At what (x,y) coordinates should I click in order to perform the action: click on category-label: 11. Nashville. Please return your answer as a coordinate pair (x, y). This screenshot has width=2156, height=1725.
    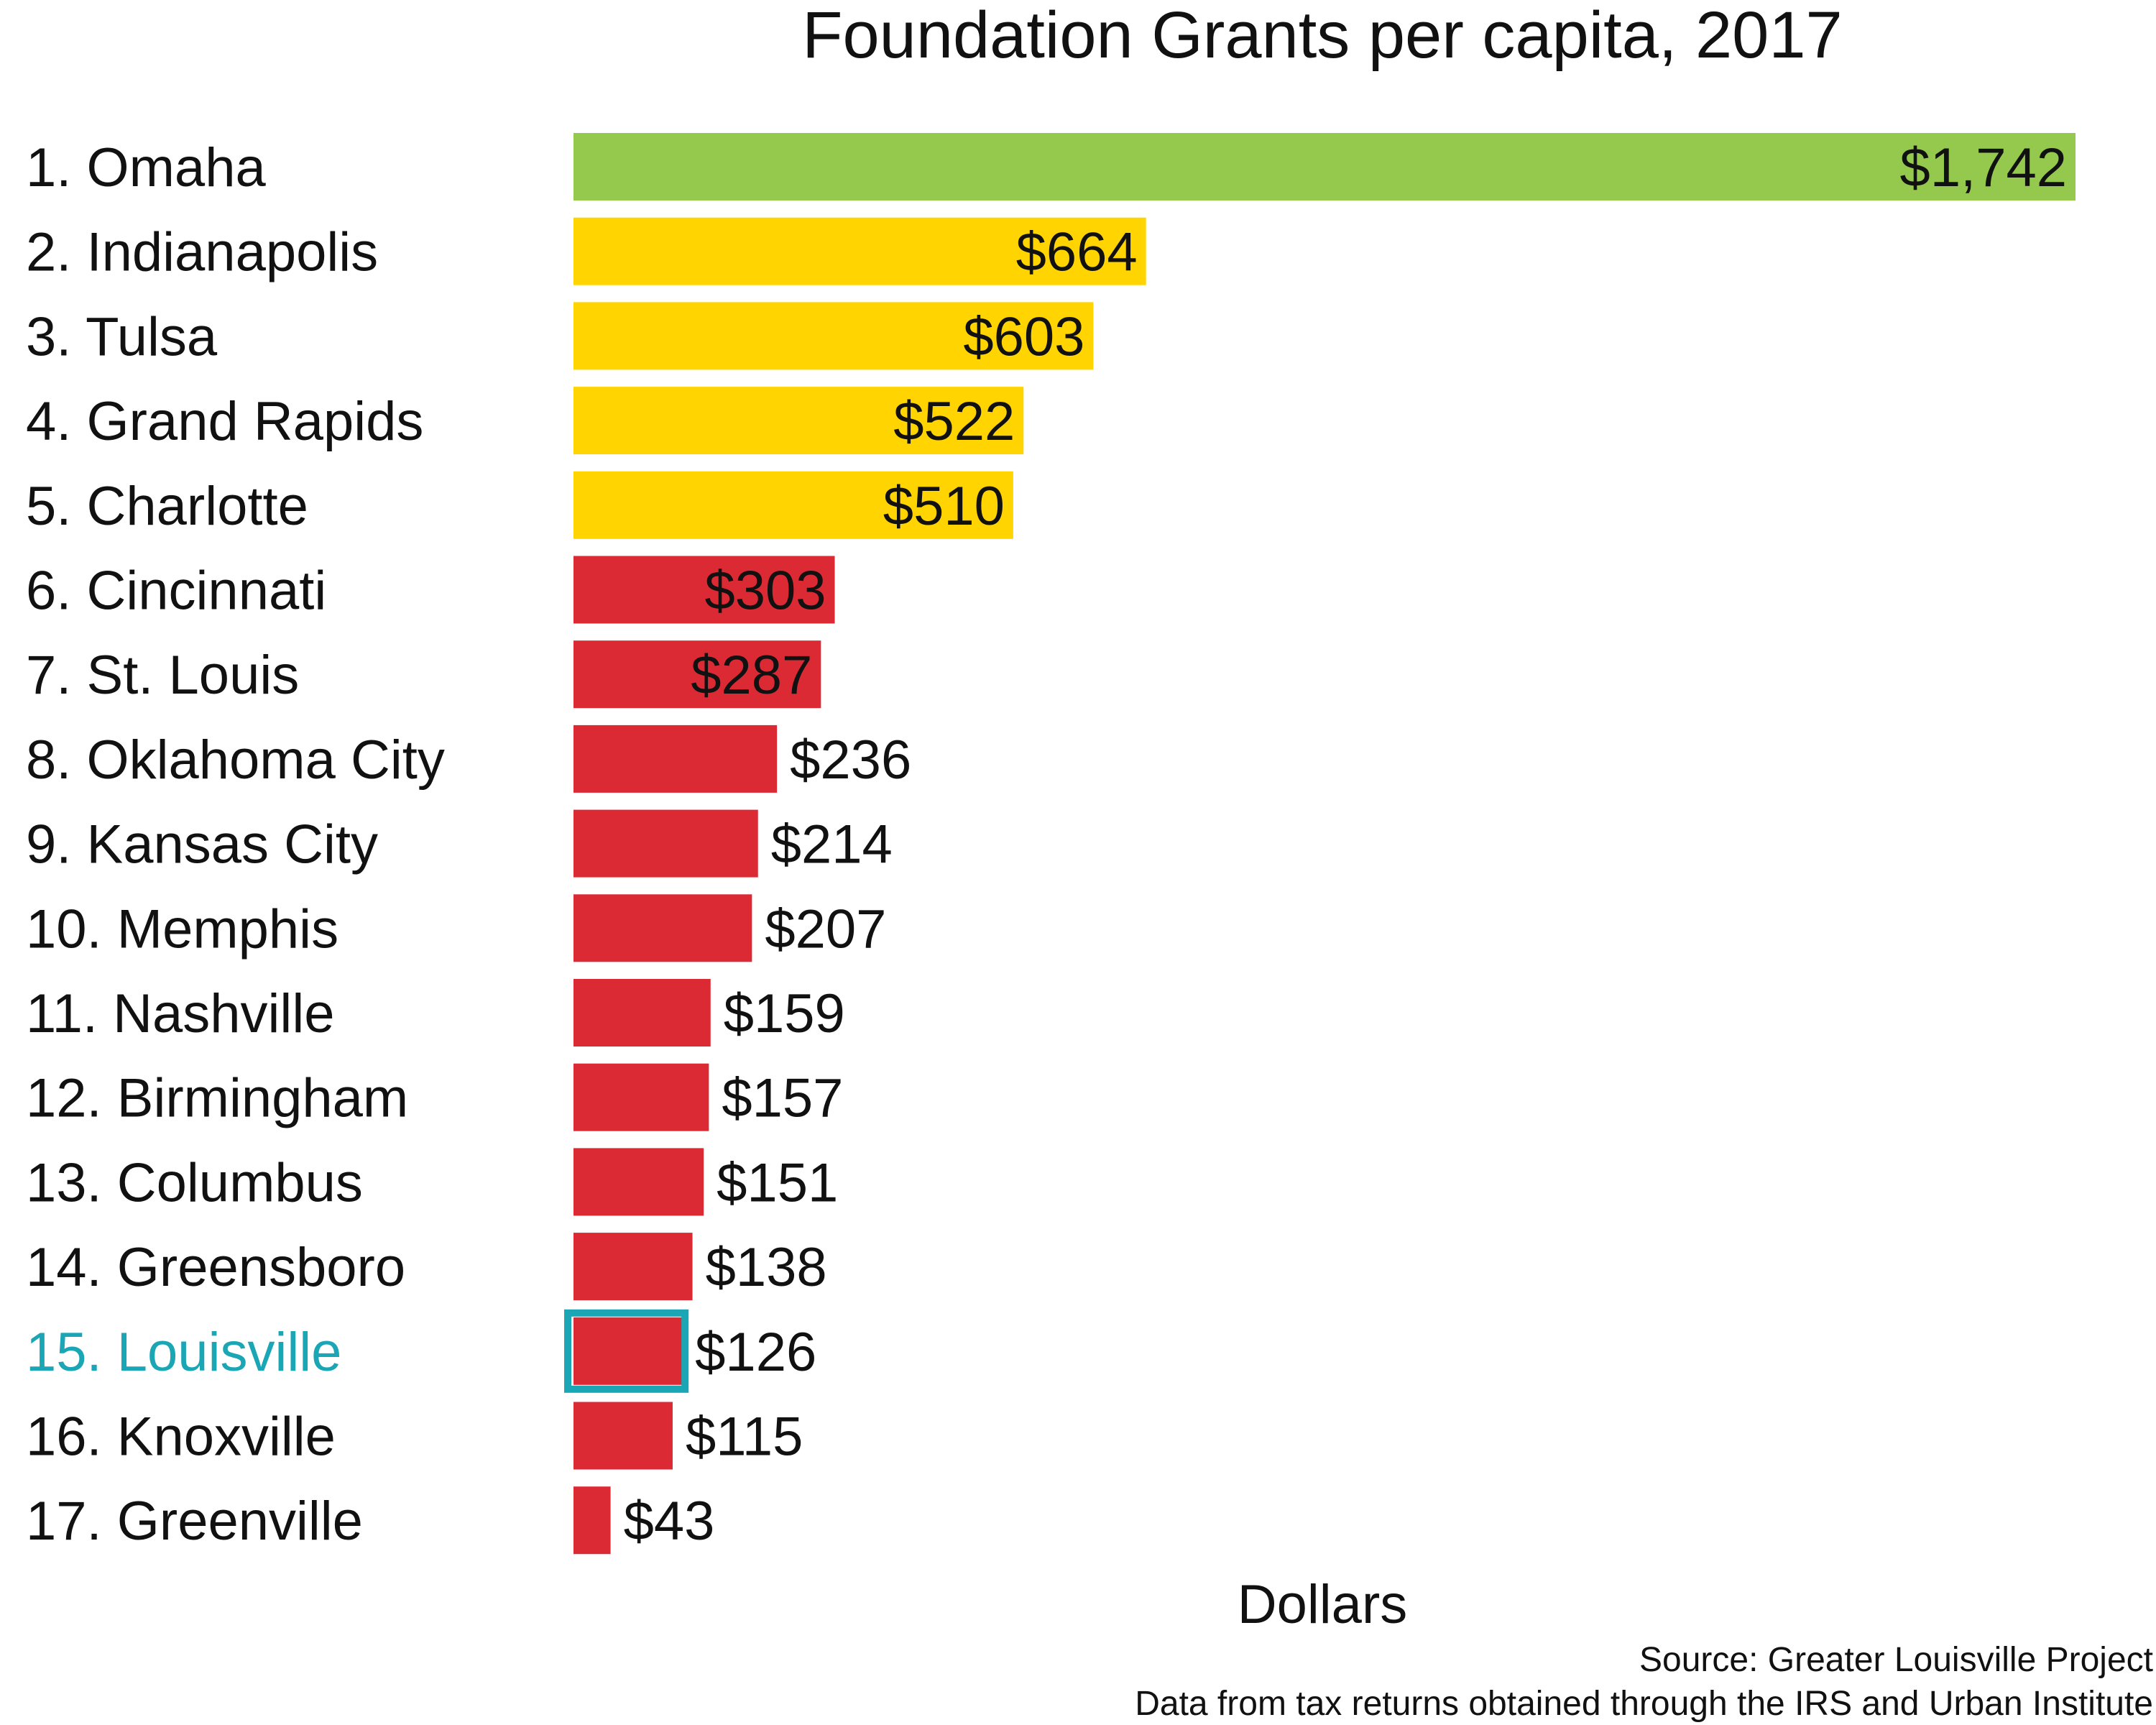
    Looking at the image, I should click on (180, 1013).